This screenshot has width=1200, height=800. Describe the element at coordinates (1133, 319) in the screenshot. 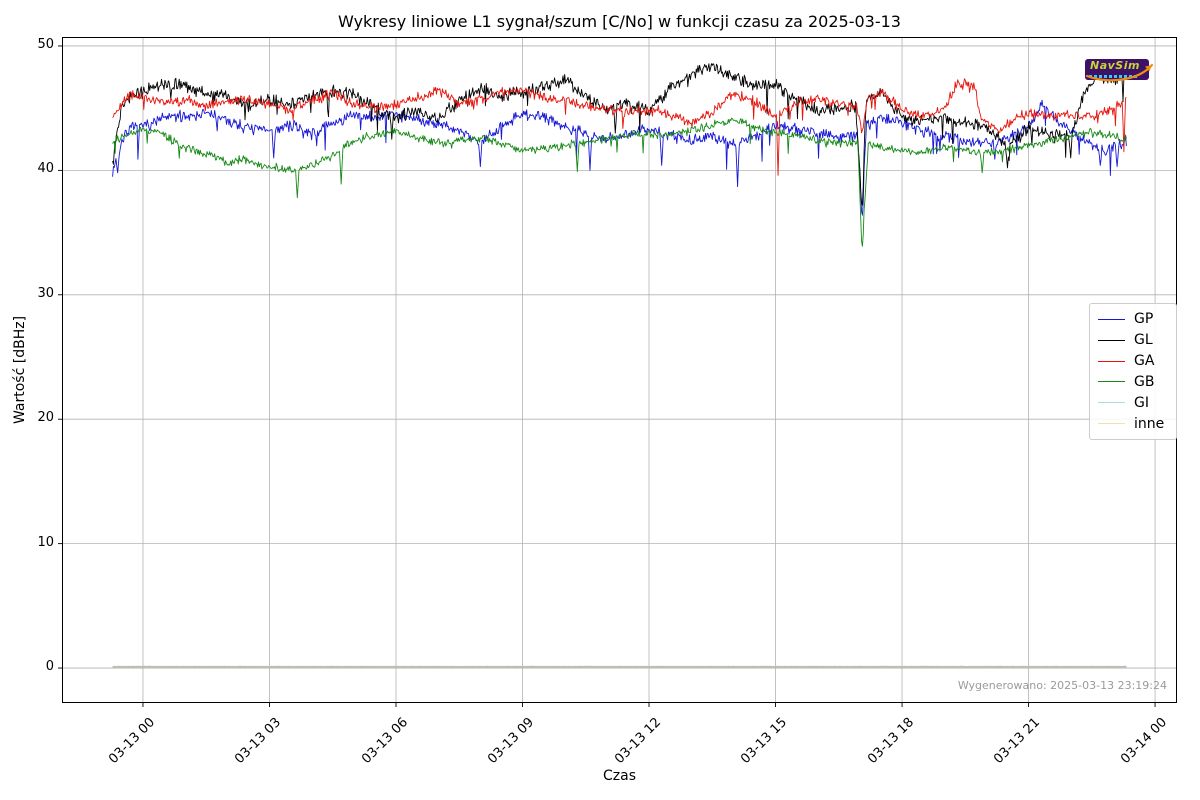

I see `legend-entry-gp: GP` at that location.